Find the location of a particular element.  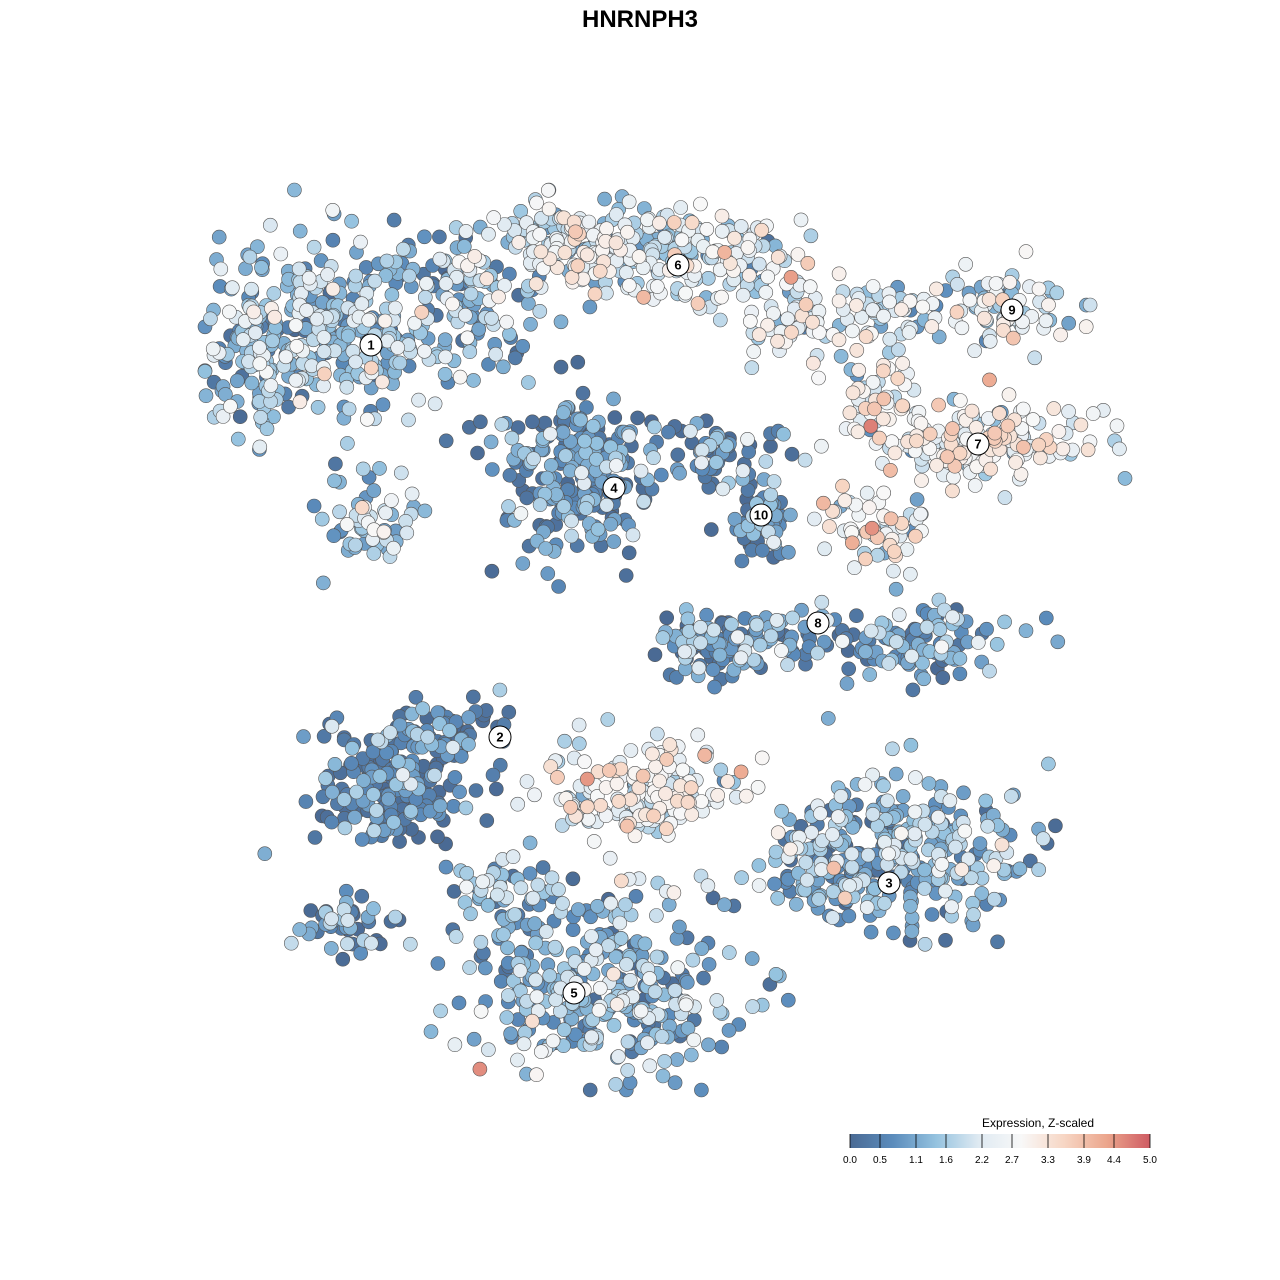

cluster-label-text: 5 is located at coordinates (573, 993).